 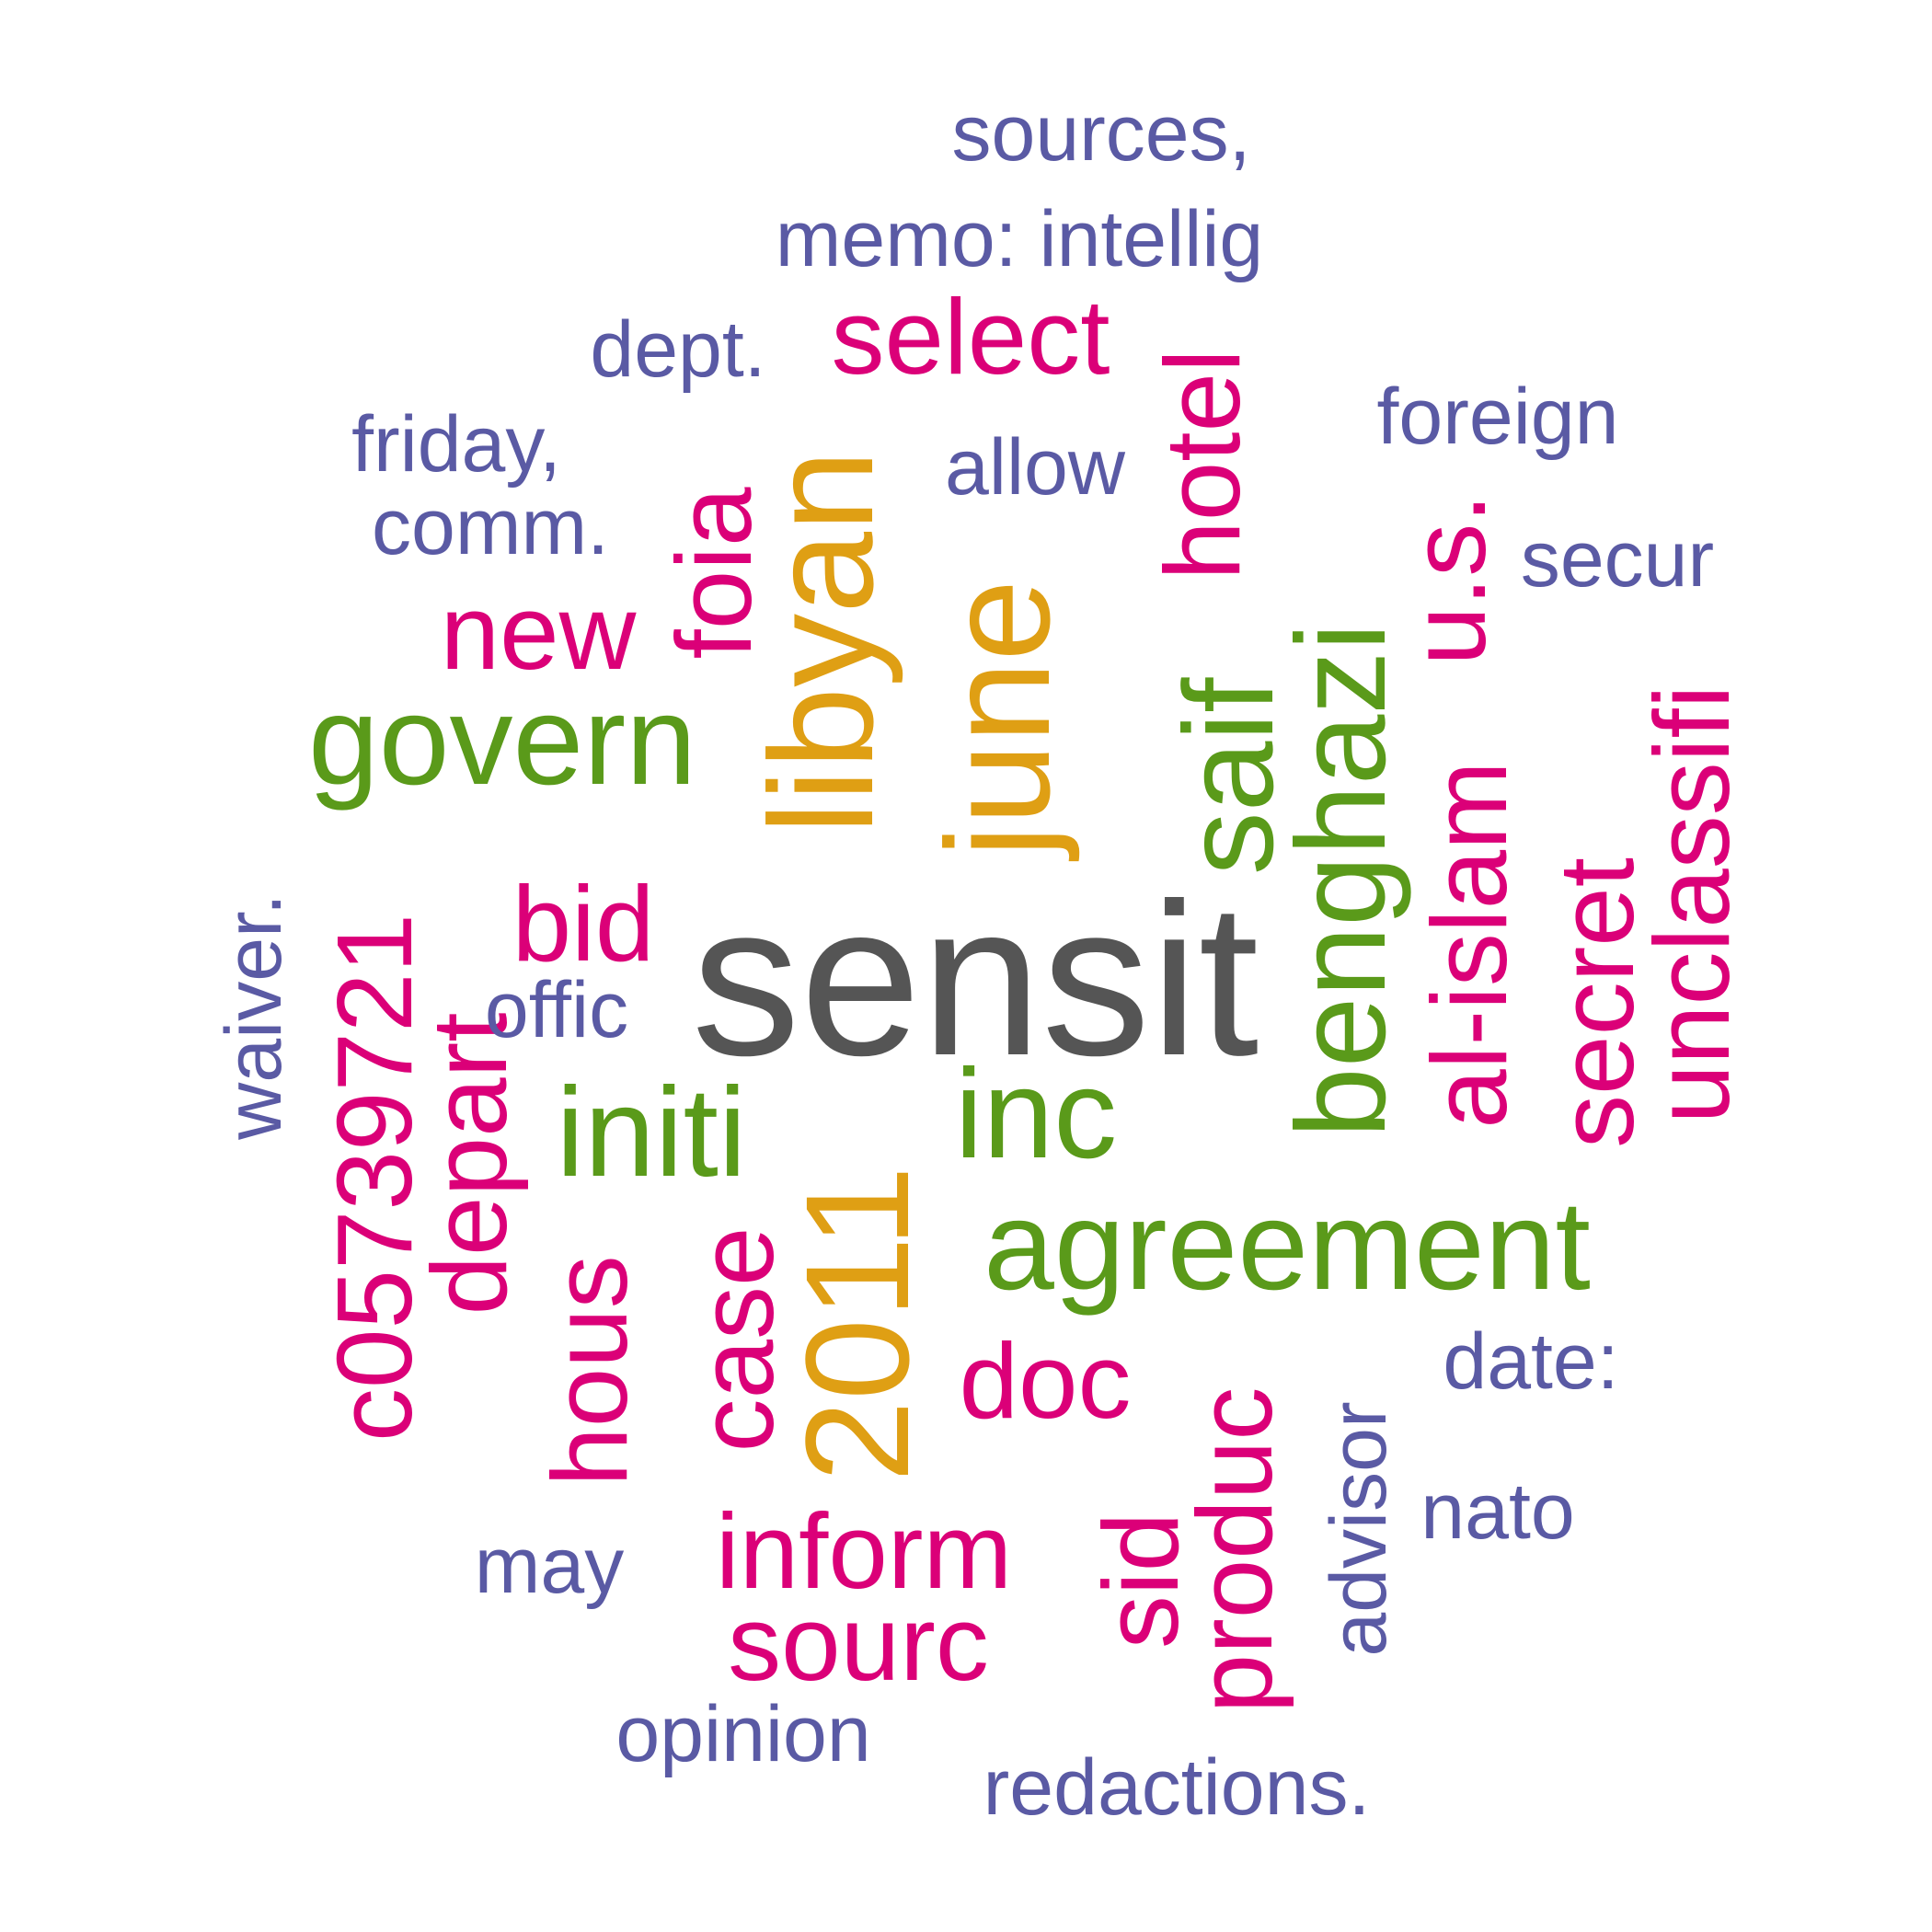 What do you see at coordinates (1469, 945) in the screenshot?
I see `word-al-islam: al-islam` at bounding box center [1469, 945].